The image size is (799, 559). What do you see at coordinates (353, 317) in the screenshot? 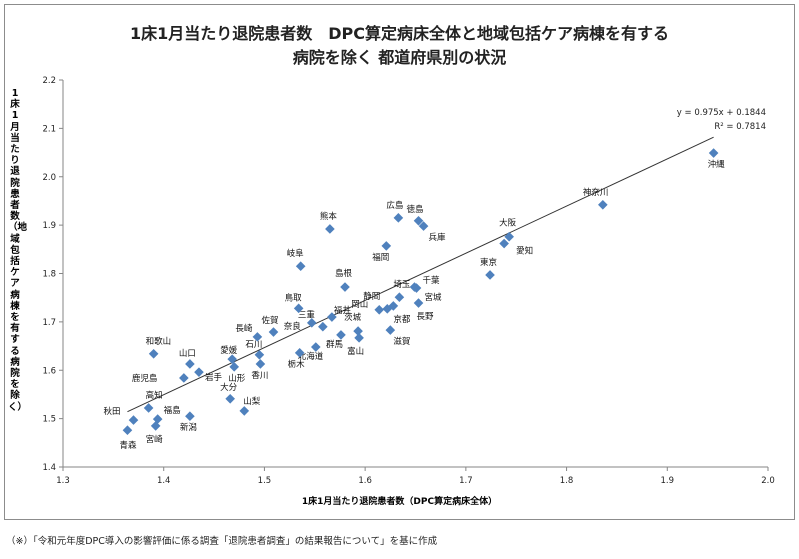
I see `data-label: 茨城` at bounding box center [353, 317].